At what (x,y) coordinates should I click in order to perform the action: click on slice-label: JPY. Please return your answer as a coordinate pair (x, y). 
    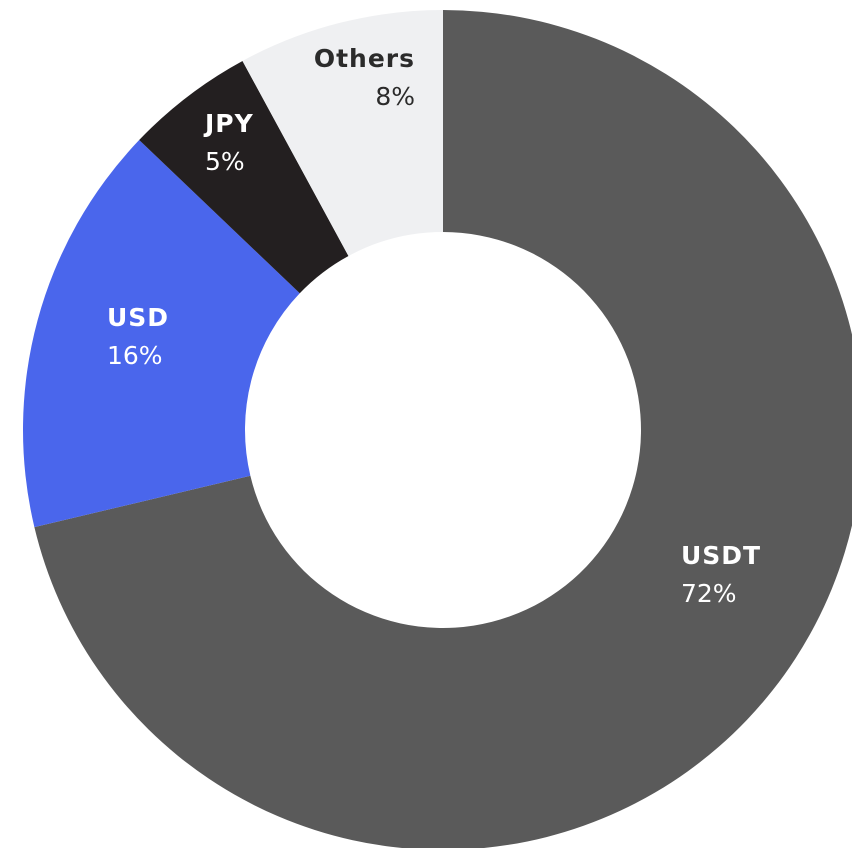
    Looking at the image, I should click on (228, 123).